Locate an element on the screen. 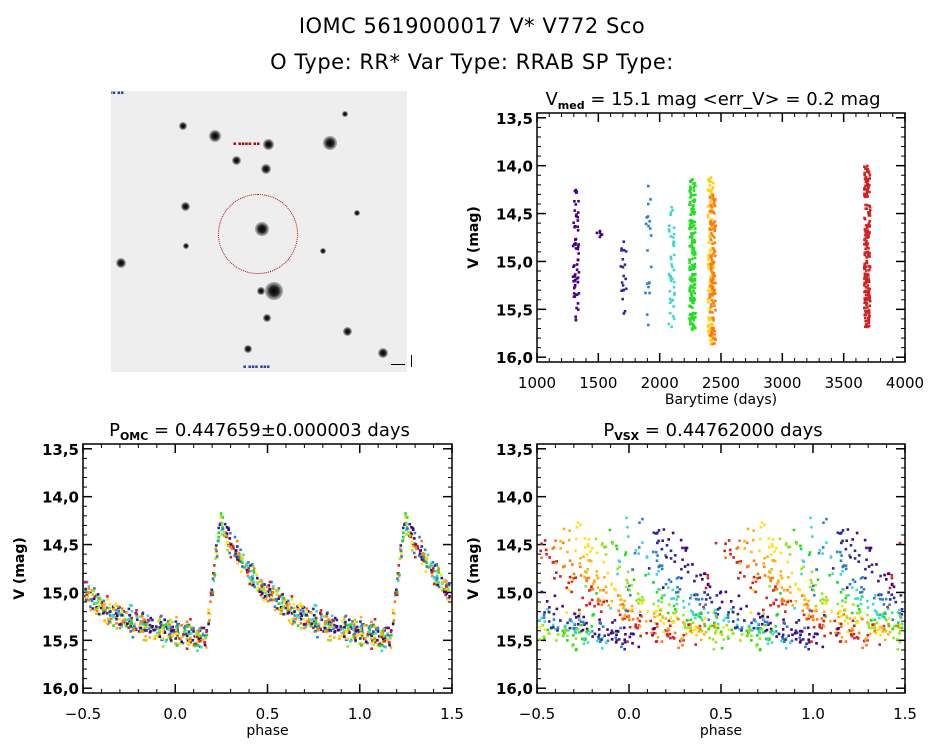 The height and width of the screenshot is (747, 944). y-tick-label: 15,5 is located at coordinates (514, 310).